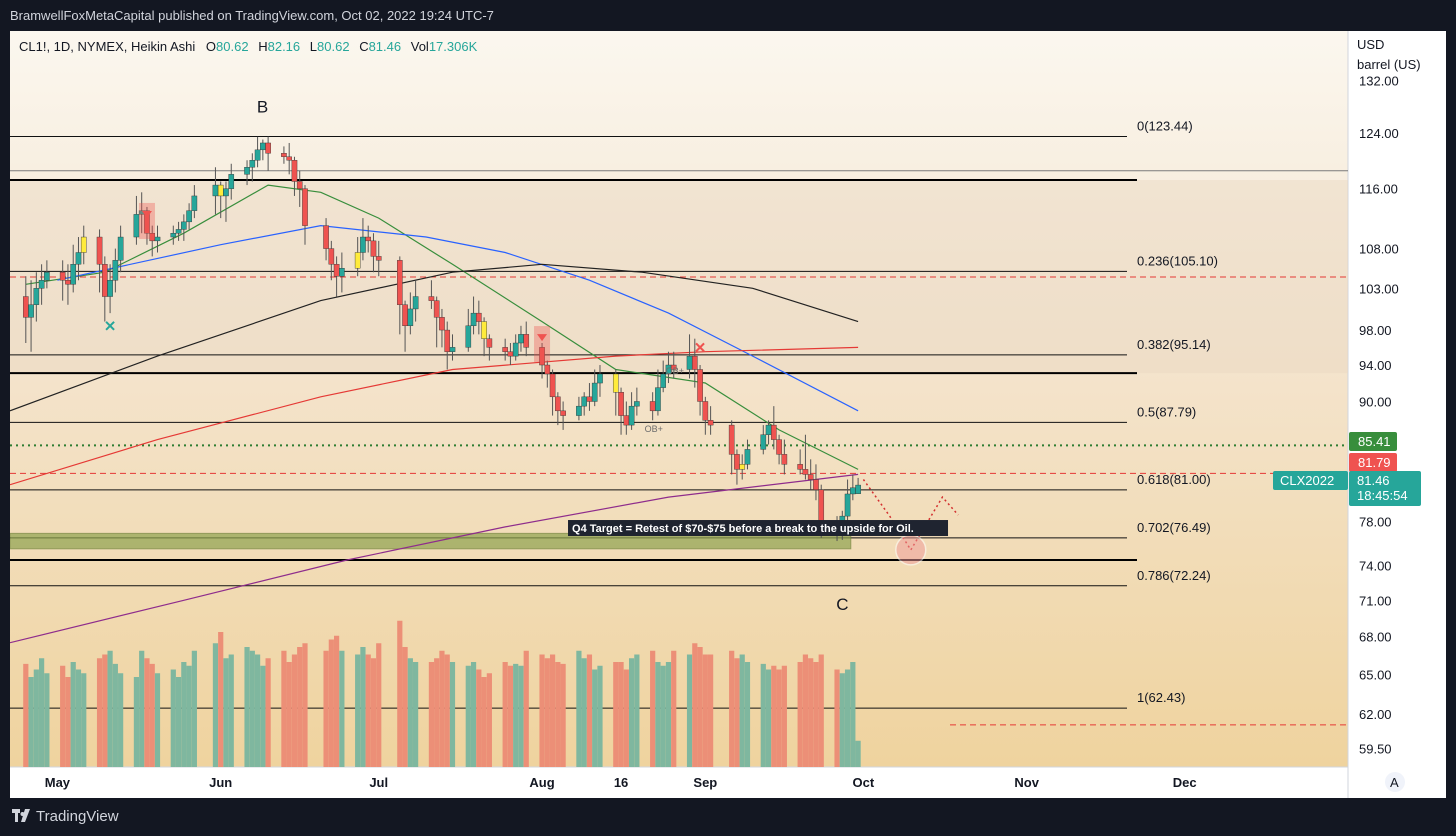 The height and width of the screenshot is (836, 1456). What do you see at coordinates (363, 46) in the screenshot?
I see `legend-c-label: C` at bounding box center [363, 46].